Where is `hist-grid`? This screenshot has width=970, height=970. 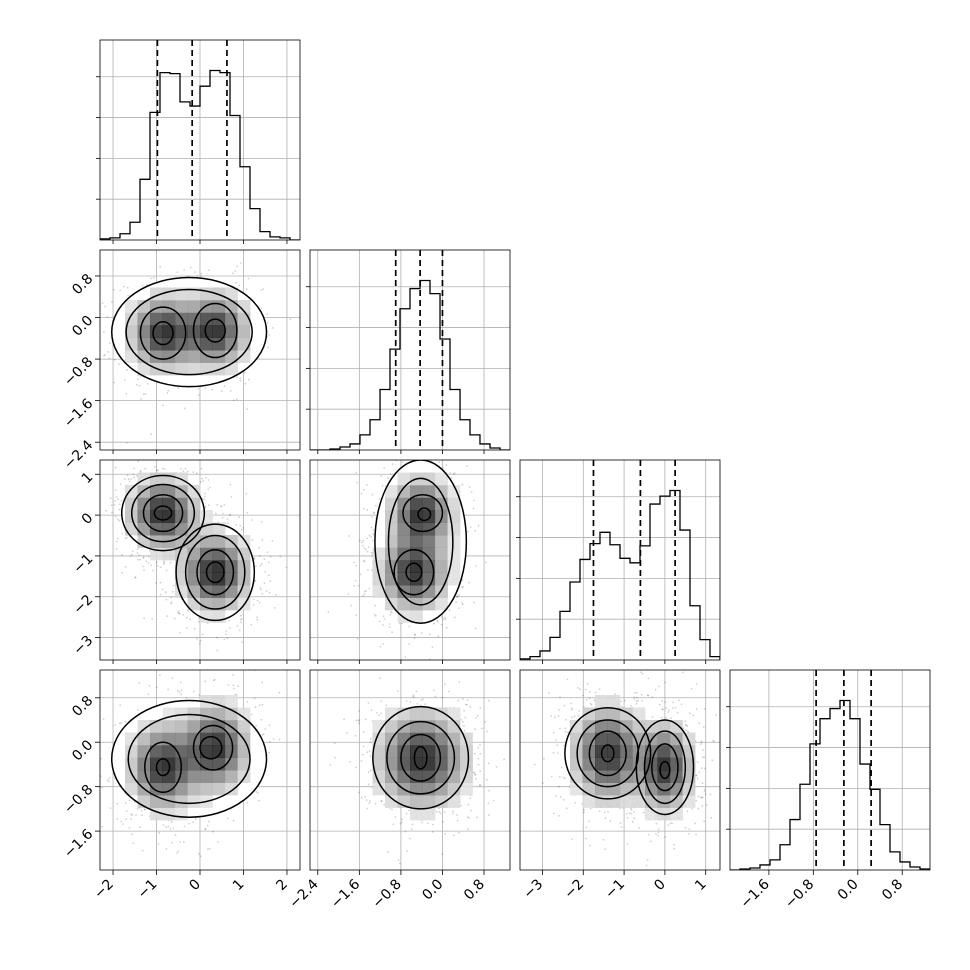
hist-grid is located at coordinates (410, 350).